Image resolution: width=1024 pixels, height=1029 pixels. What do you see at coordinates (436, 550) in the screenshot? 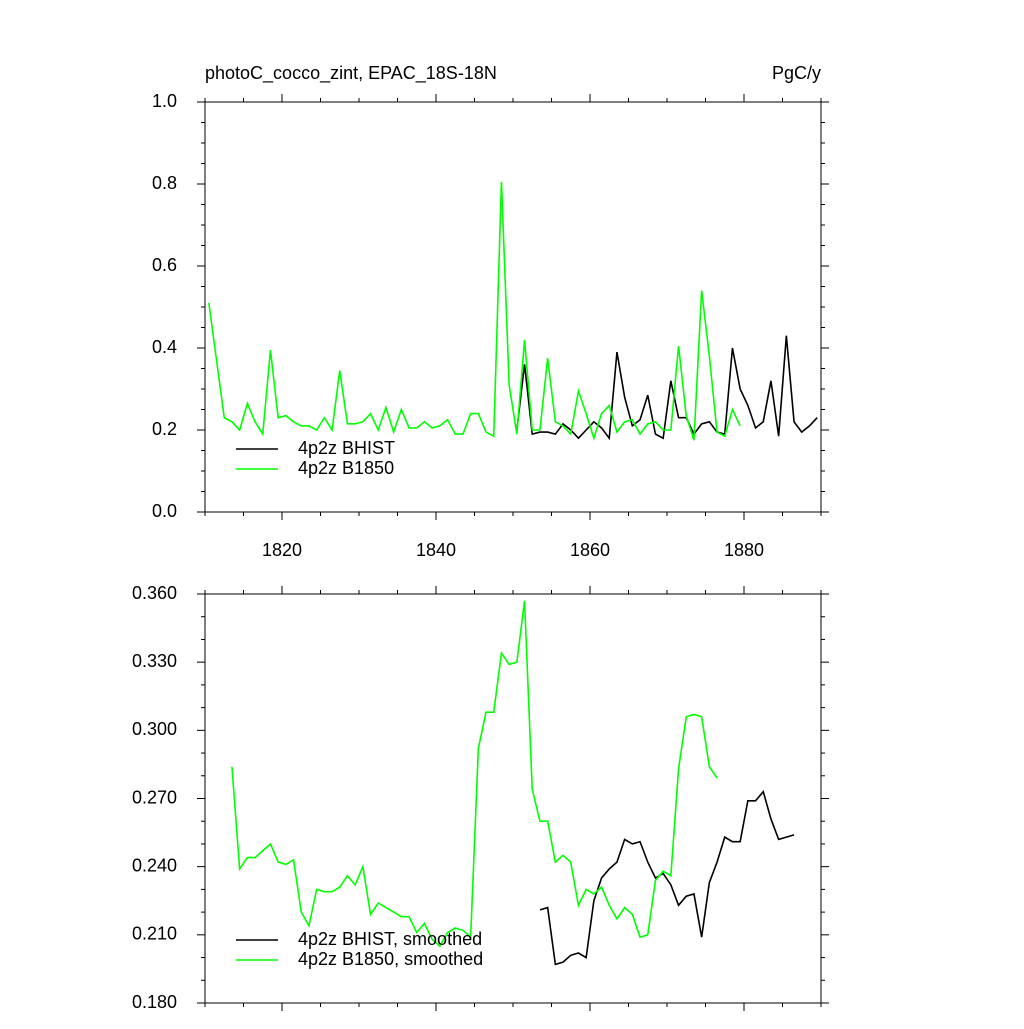
I see `x-tick-label: 1840` at bounding box center [436, 550].